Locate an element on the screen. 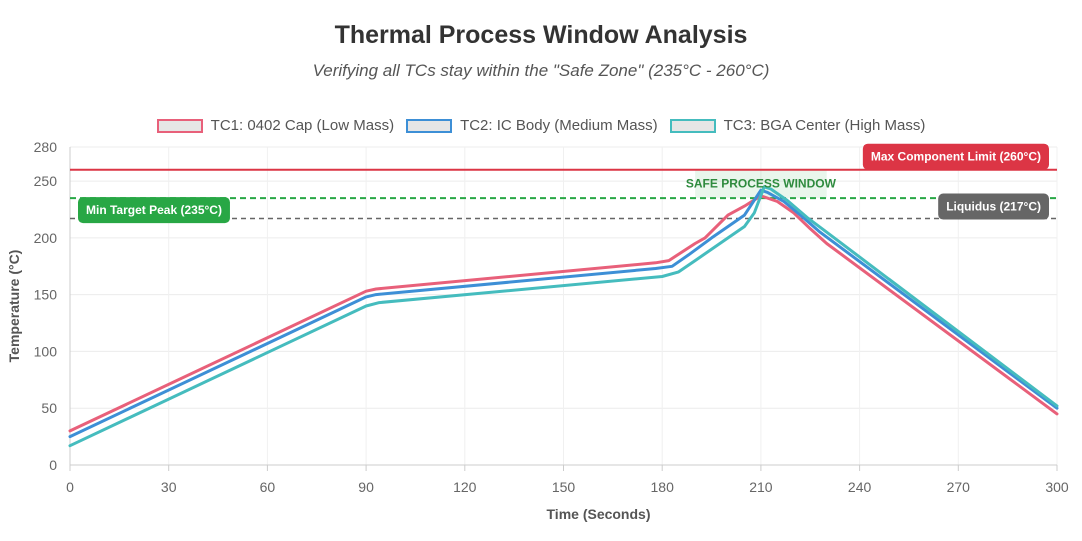  legend-label-tc2: TC2: IC Body (Medium Mass) is located at coordinates (559, 125).